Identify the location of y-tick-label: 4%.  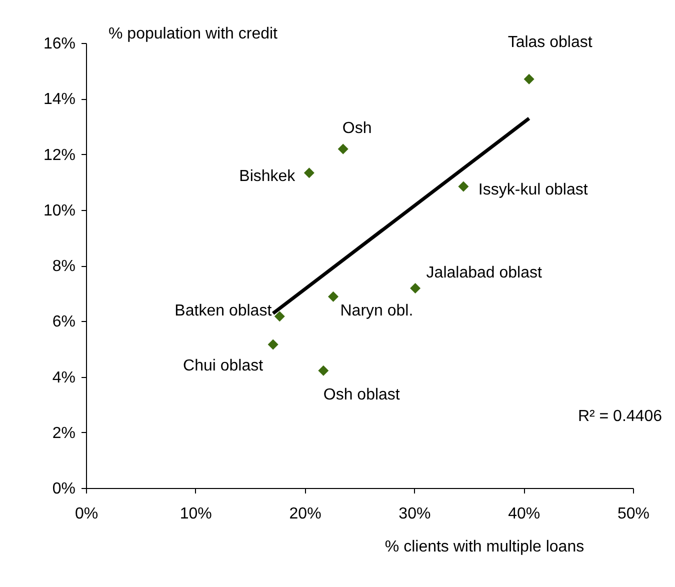
(64, 377).